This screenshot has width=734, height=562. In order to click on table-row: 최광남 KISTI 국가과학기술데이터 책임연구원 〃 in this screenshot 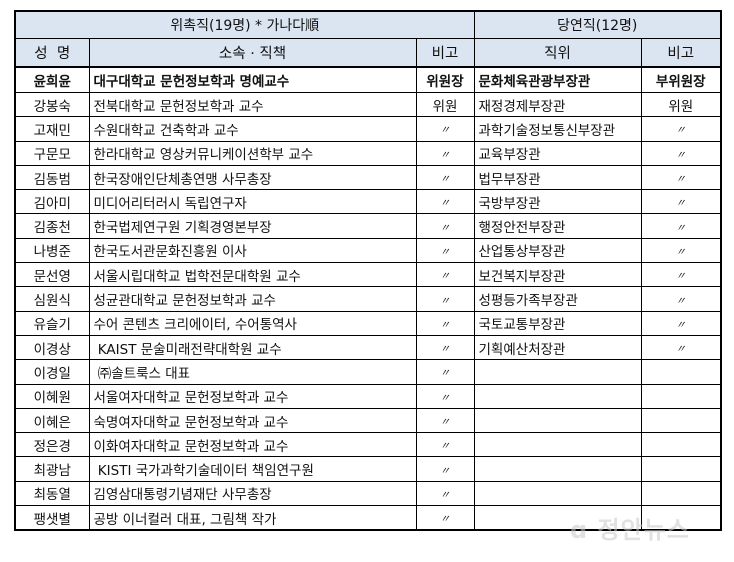, I will do `click(368, 469)`.